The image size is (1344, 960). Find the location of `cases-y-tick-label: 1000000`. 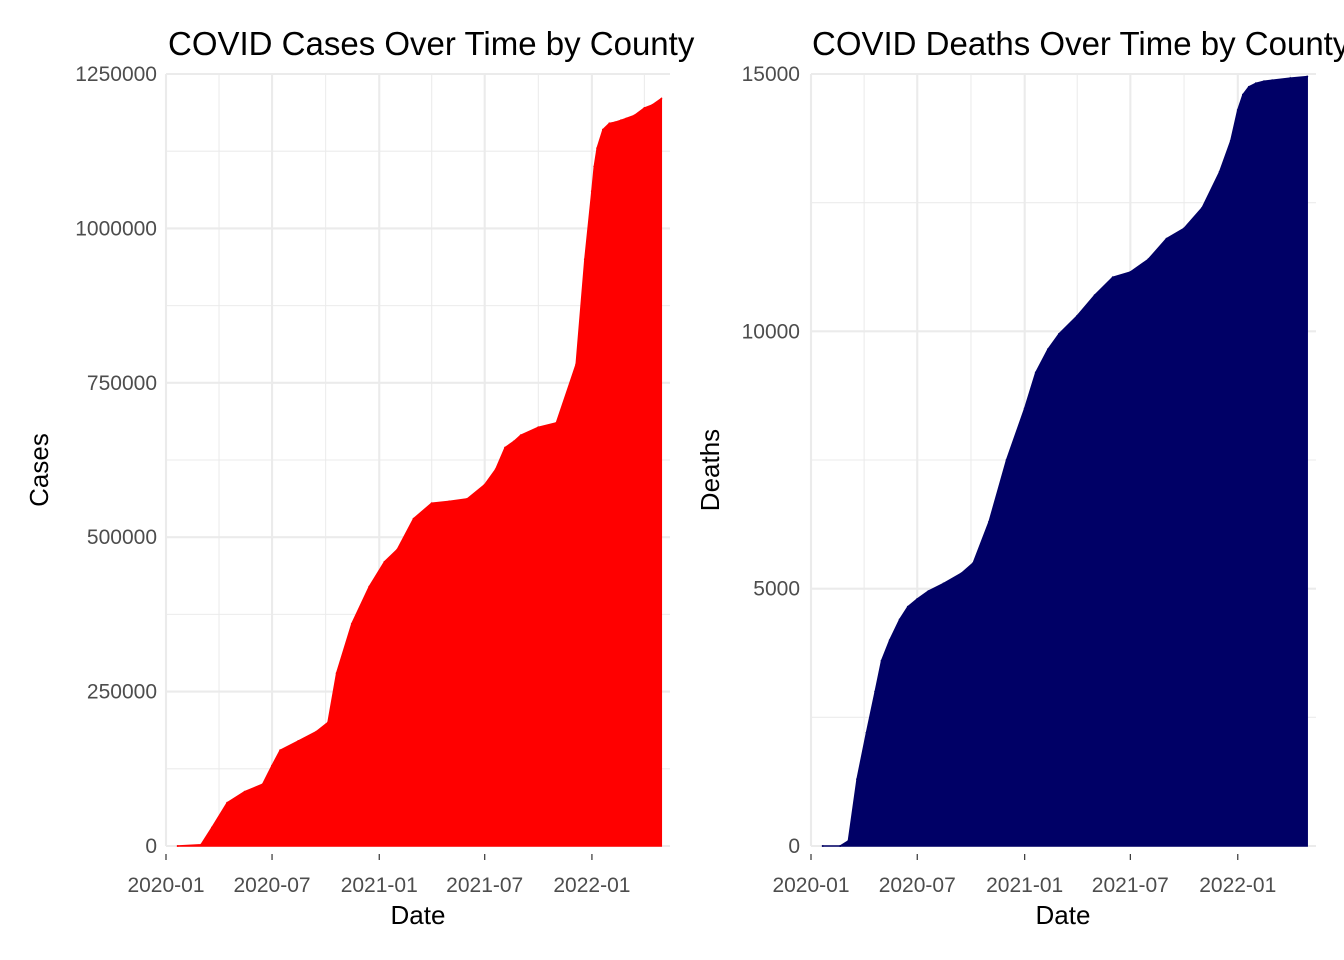

cases-y-tick-label: 1000000 is located at coordinates (116, 228).